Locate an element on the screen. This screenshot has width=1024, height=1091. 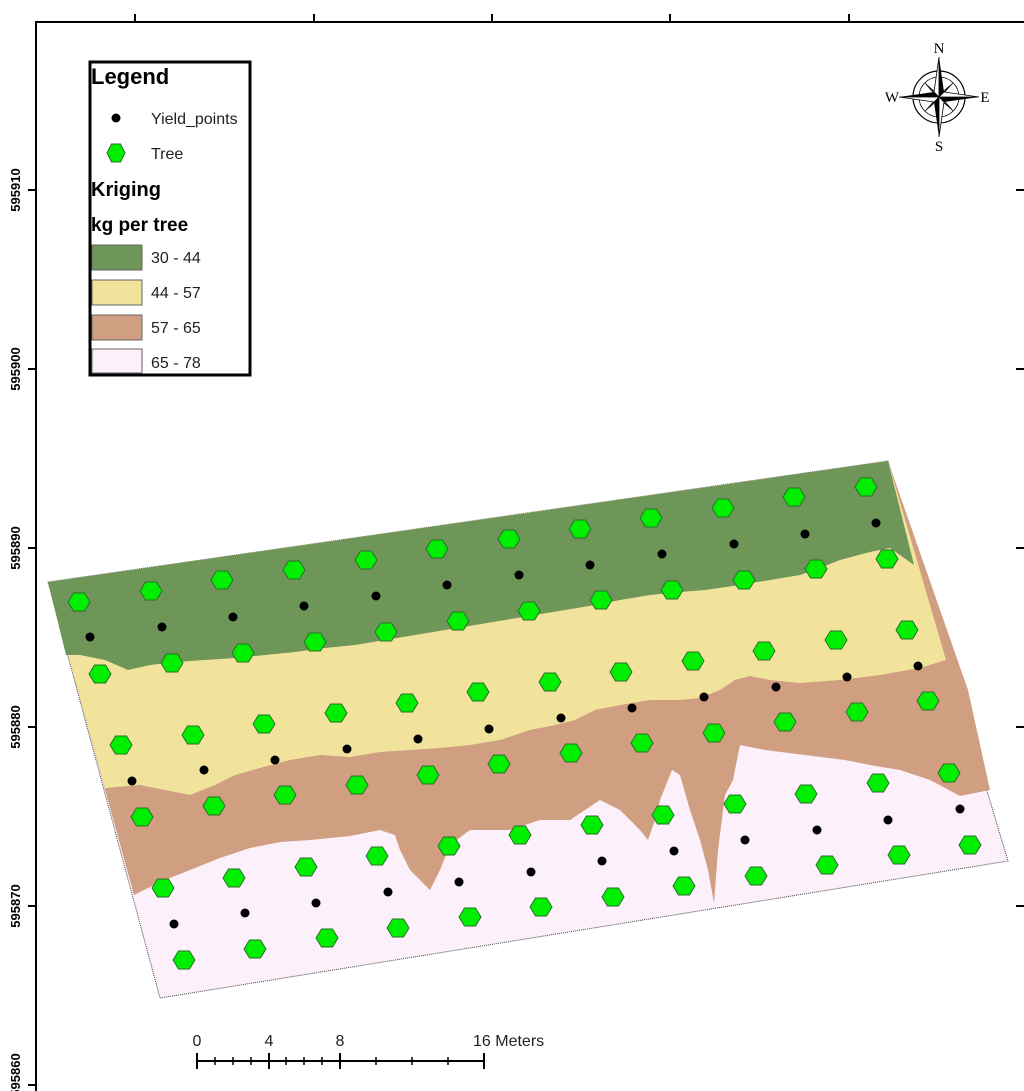
compass-west-label: W is located at coordinates (892, 98).